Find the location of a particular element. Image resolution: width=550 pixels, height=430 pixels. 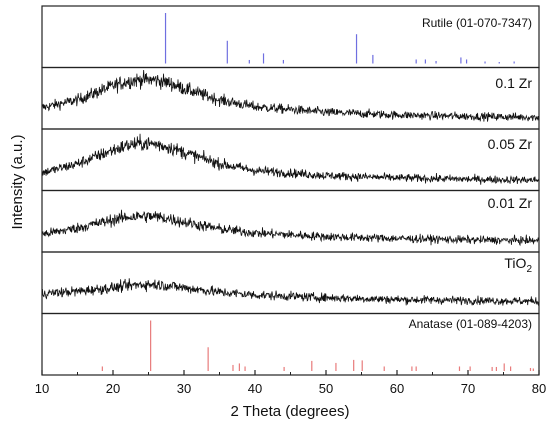

series-label-0-1-zr: 0.1 Zr is located at coordinates (513, 83).